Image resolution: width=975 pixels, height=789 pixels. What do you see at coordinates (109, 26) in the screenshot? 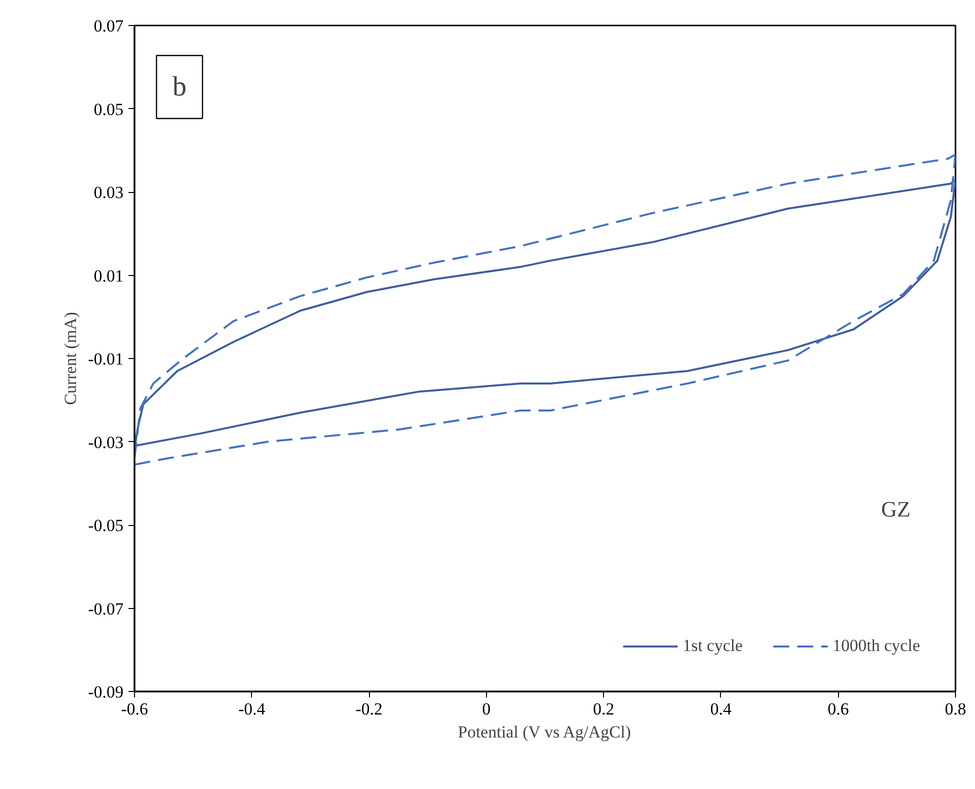
I see `y-tick-label: 0.07` at bounding box center [109, 26].